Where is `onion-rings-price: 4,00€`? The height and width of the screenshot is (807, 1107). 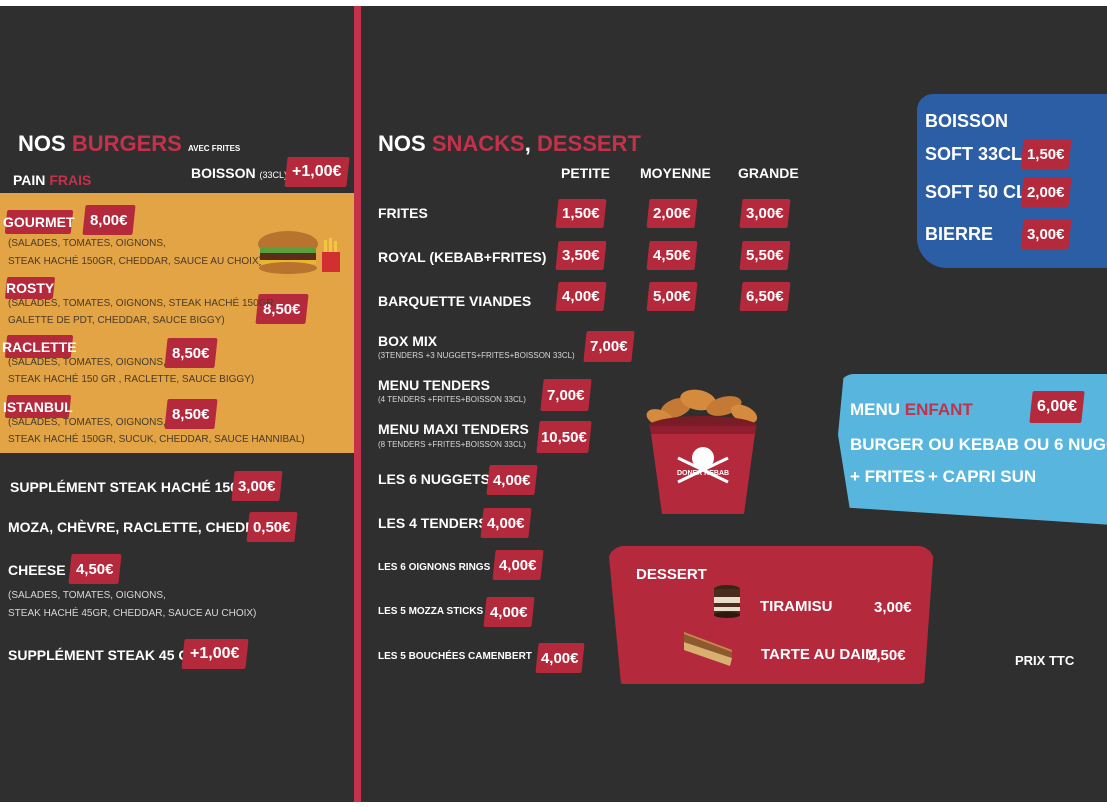 onion-rings-price: 4,00€ is located at coordinates (518, 565).